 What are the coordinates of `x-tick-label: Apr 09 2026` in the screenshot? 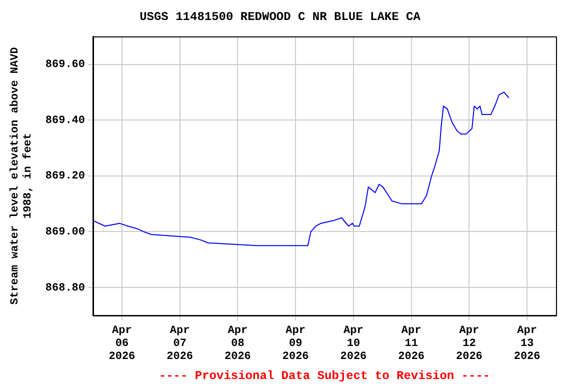 It's located at (295, 344).